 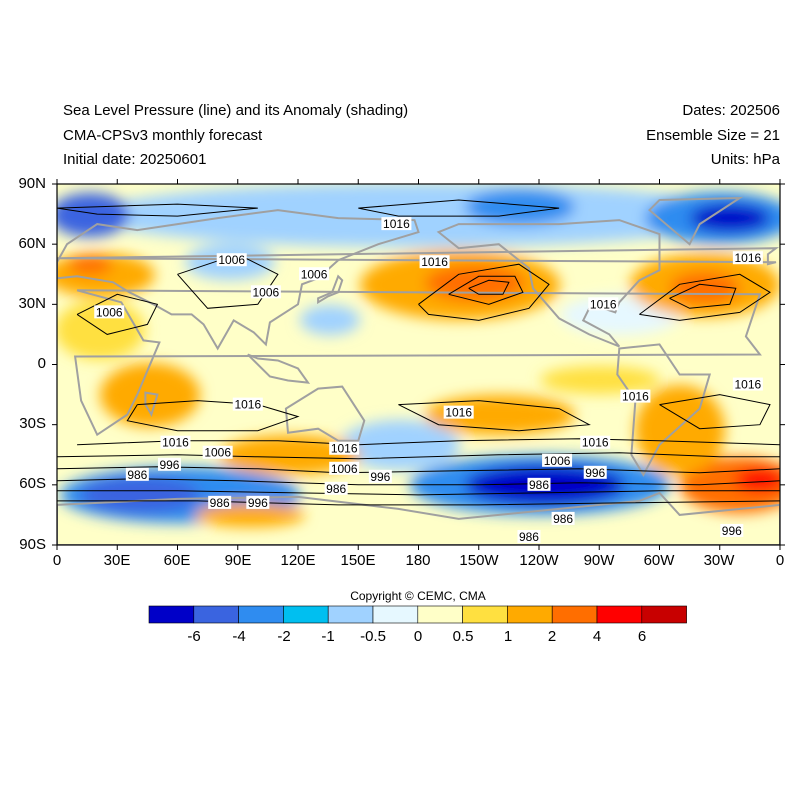 What do you see at coordinates (290, 455) in the screenshot?
I see `south-indian-high-anomaly` at bounding box center [290, 455].